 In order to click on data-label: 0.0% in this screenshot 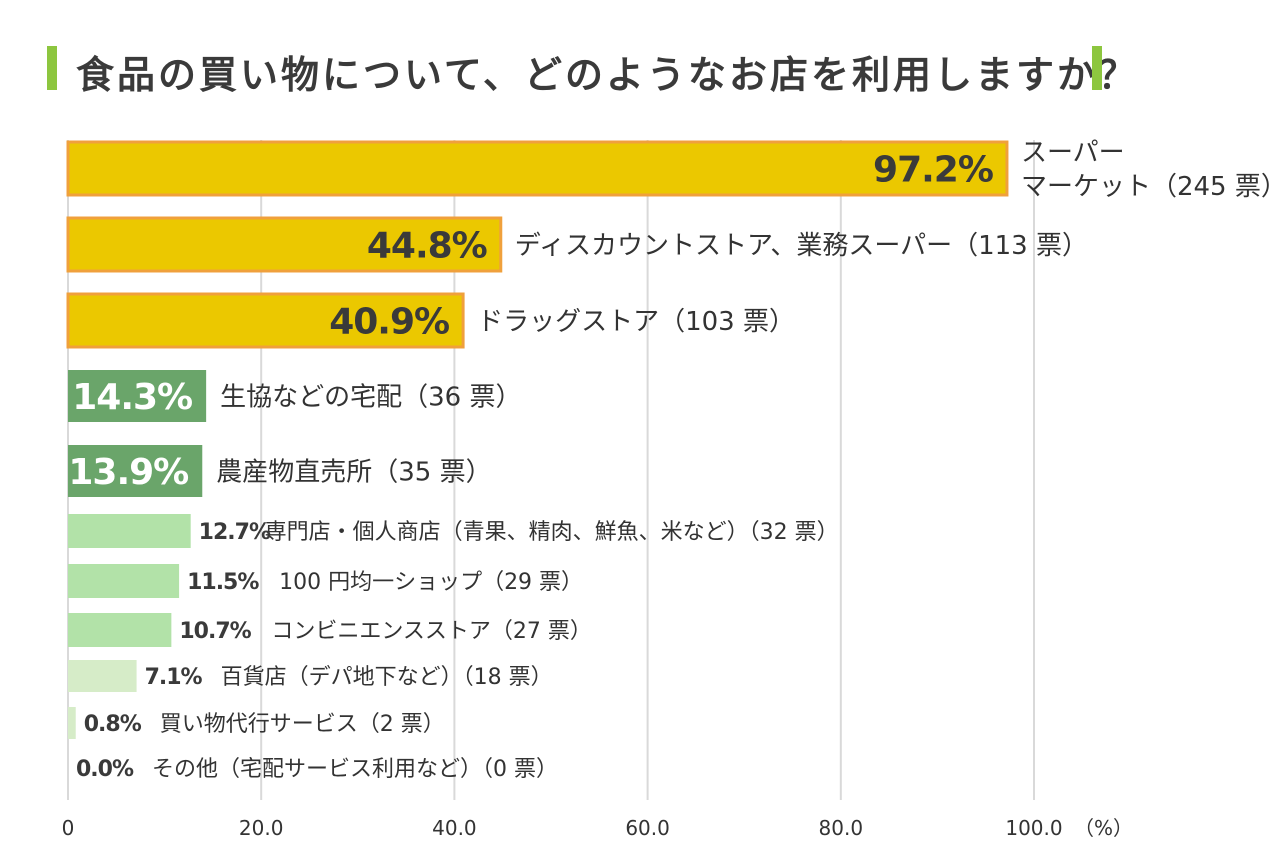, I will do `click(105, 769)`.